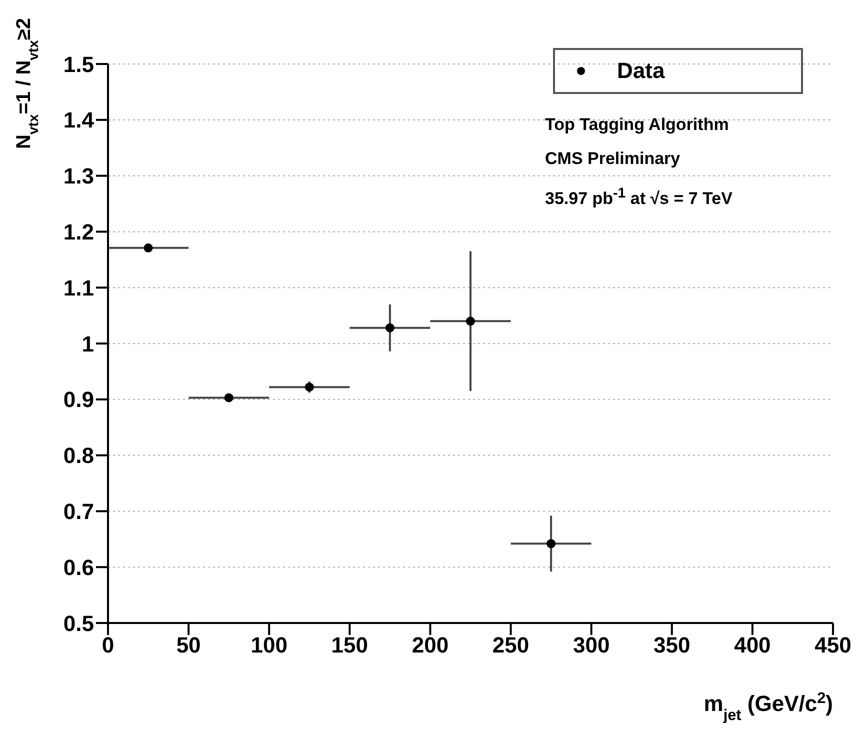  Describe the element at coordinates (269, 645) in the screenshot. I see `x-tick-label: 100` at that location.